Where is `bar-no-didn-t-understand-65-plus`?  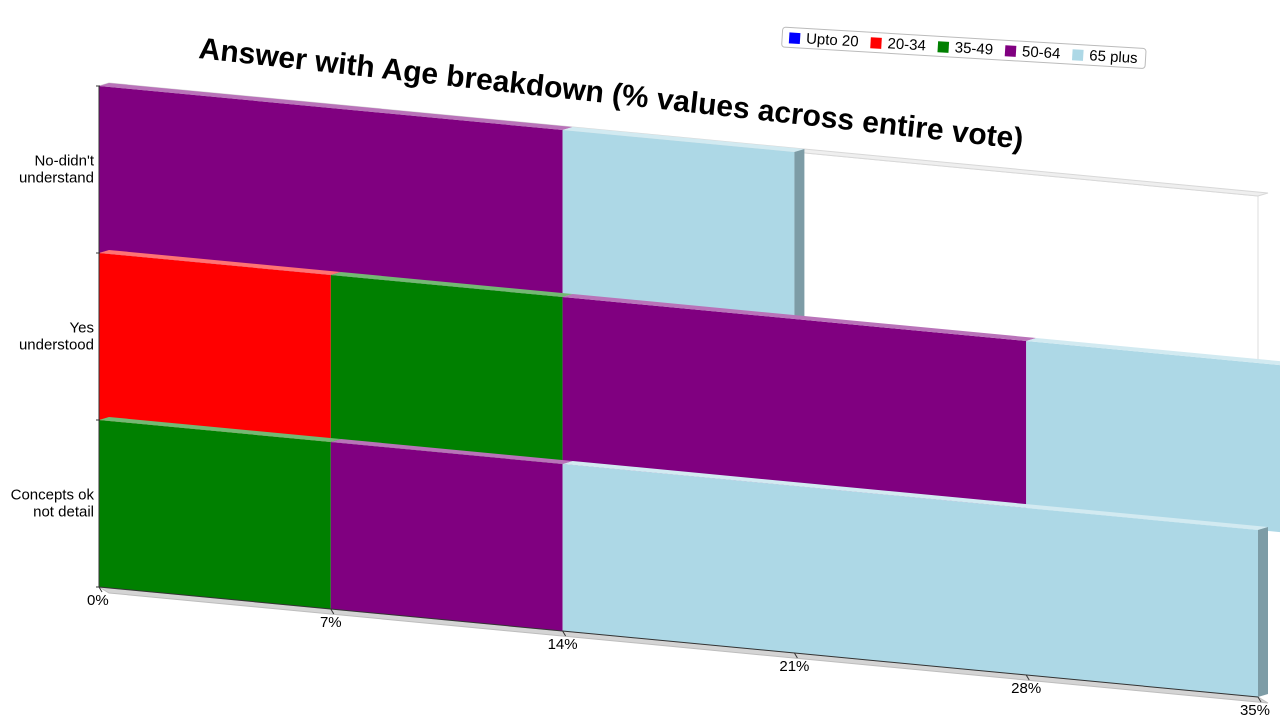 bar-no-didn-t-understand-65-plus is located at coordinates (678, 224).